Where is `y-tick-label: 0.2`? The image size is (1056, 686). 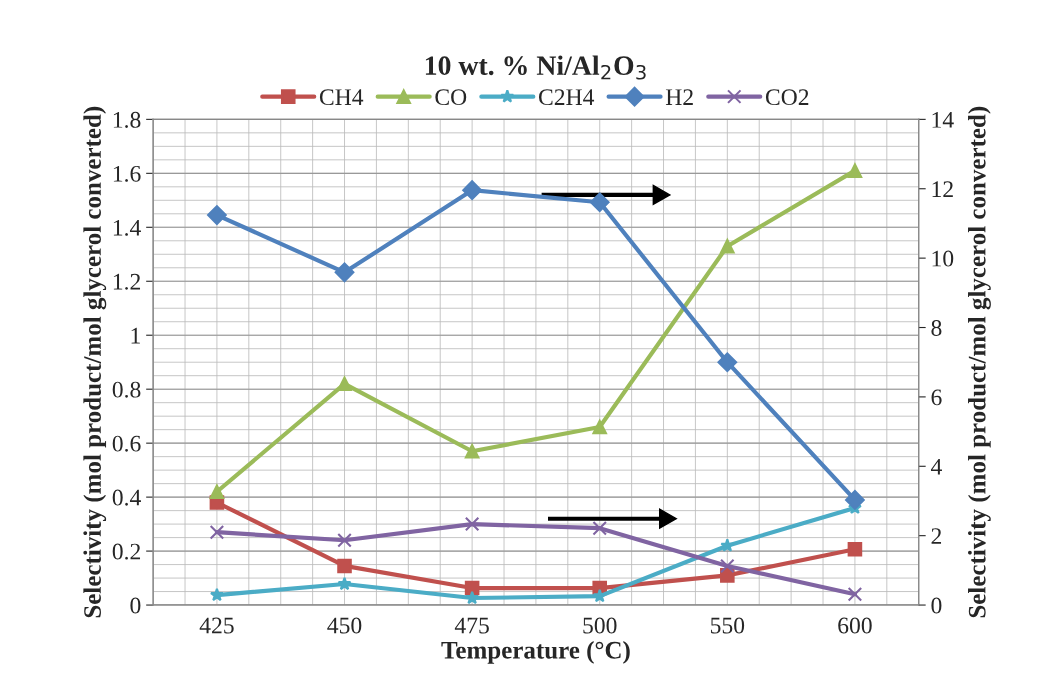
y-tick-label: 0.2 is located at coordinates (126, 551).